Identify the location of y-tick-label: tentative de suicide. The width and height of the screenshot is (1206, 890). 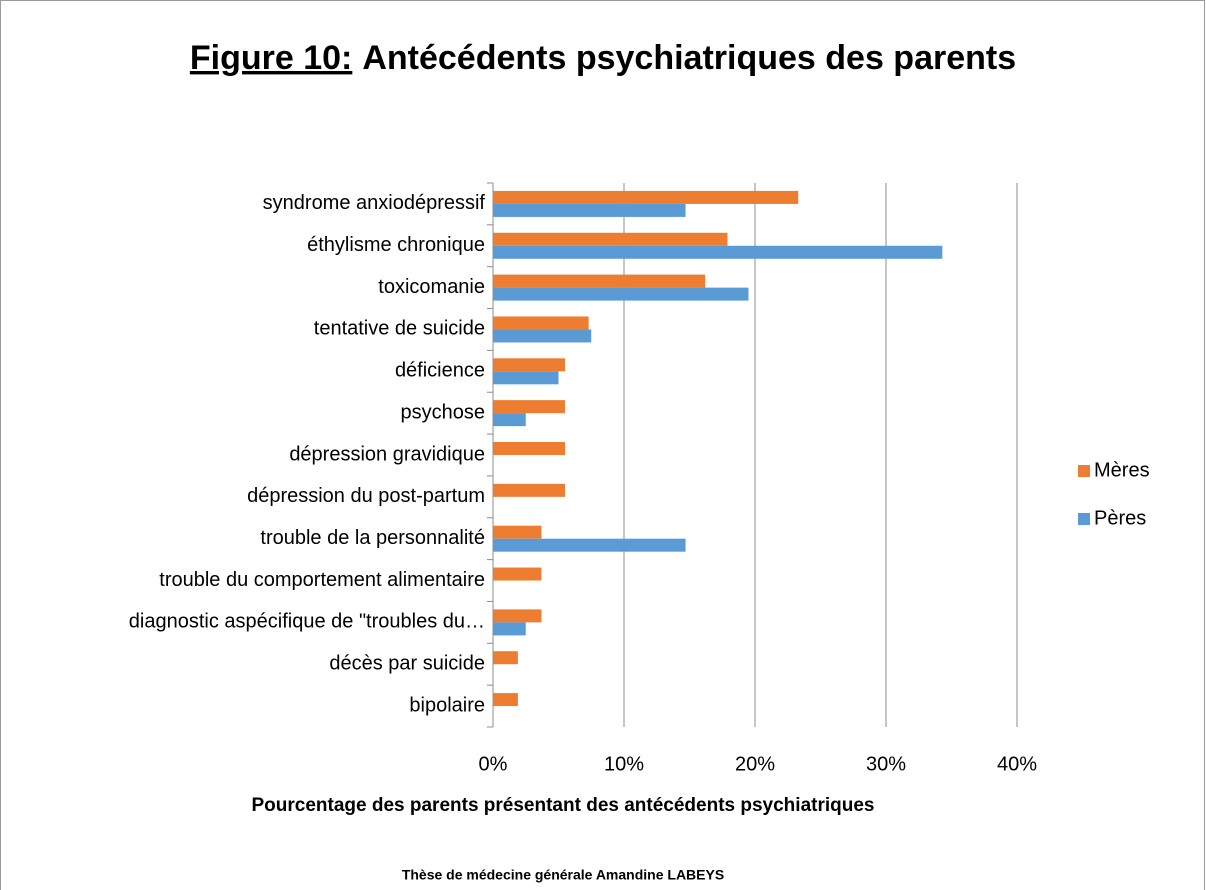
(399, 329).